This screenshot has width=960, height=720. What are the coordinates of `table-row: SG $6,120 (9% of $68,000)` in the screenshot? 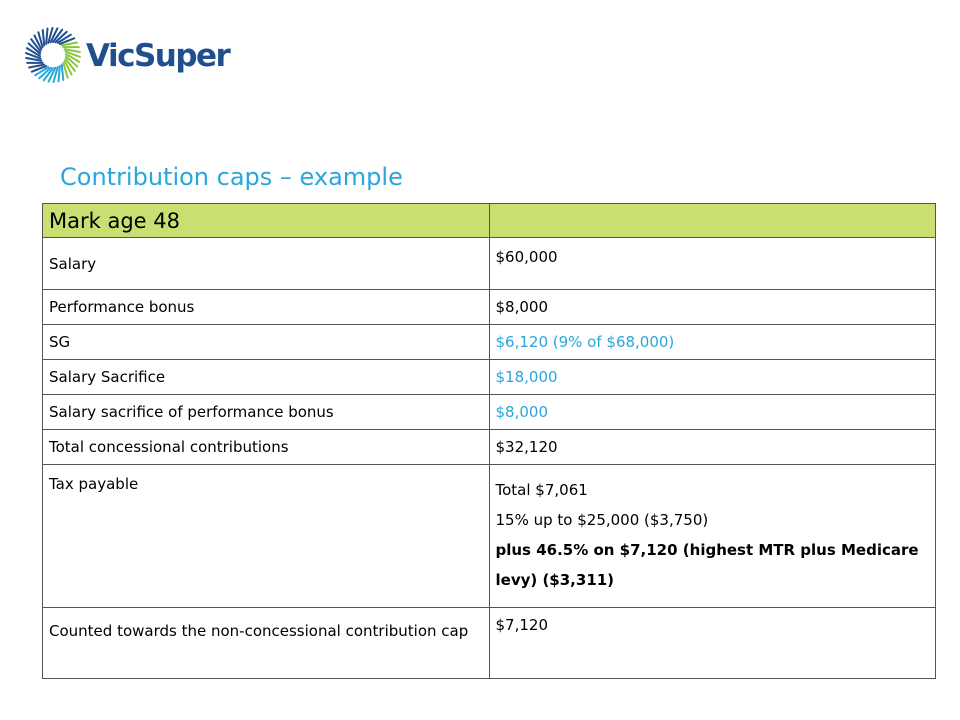 It's located at (489, 342).